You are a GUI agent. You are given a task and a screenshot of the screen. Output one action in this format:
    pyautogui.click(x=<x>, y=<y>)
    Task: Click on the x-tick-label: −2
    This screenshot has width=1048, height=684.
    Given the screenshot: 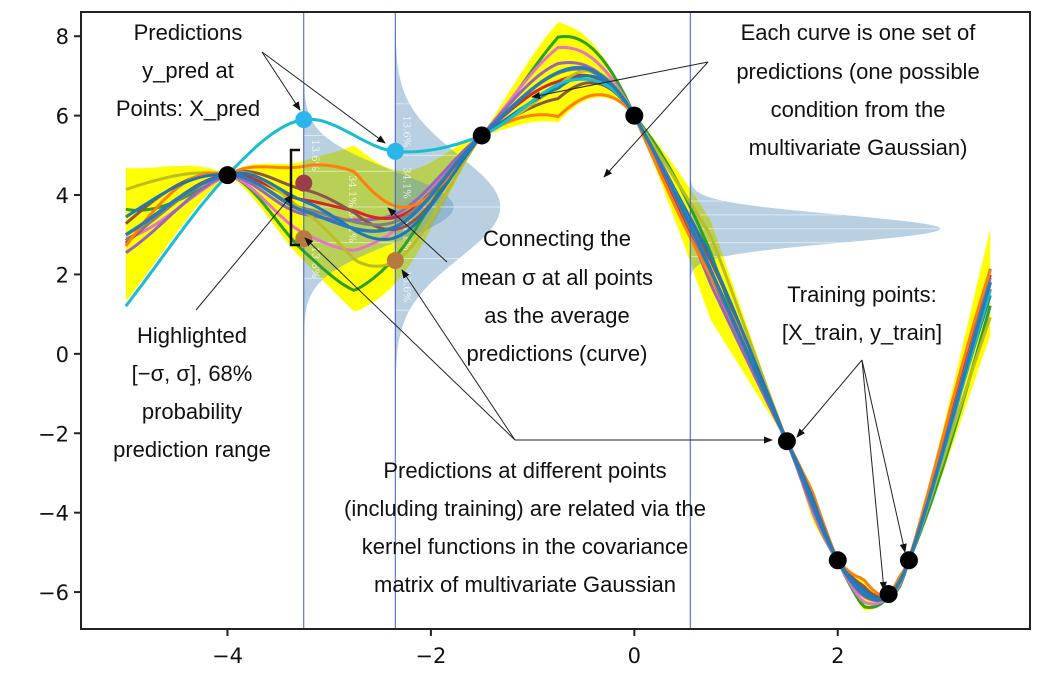 What is the action you would take?
    pyautogui.click(x=430, y=656)
    